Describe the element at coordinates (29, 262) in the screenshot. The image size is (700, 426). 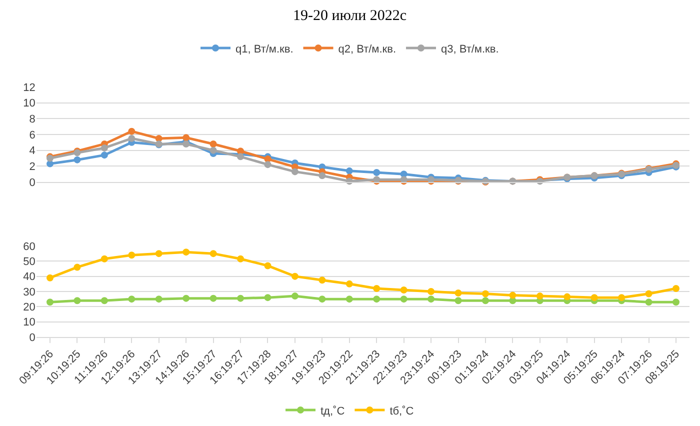
I see `y-tick-label: 50` at that location.